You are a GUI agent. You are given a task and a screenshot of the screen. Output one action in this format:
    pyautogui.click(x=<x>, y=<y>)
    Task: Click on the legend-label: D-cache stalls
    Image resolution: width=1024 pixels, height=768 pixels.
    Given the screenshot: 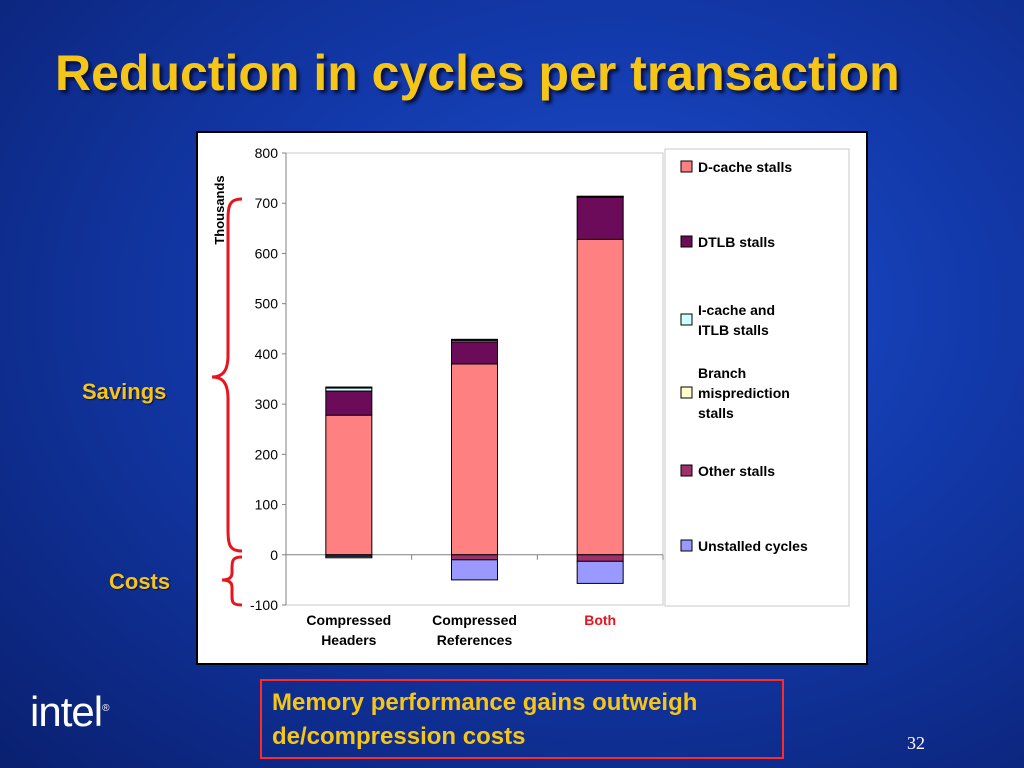 What is the action you would take?
    pyautogui.click(x=745, y=167)
    